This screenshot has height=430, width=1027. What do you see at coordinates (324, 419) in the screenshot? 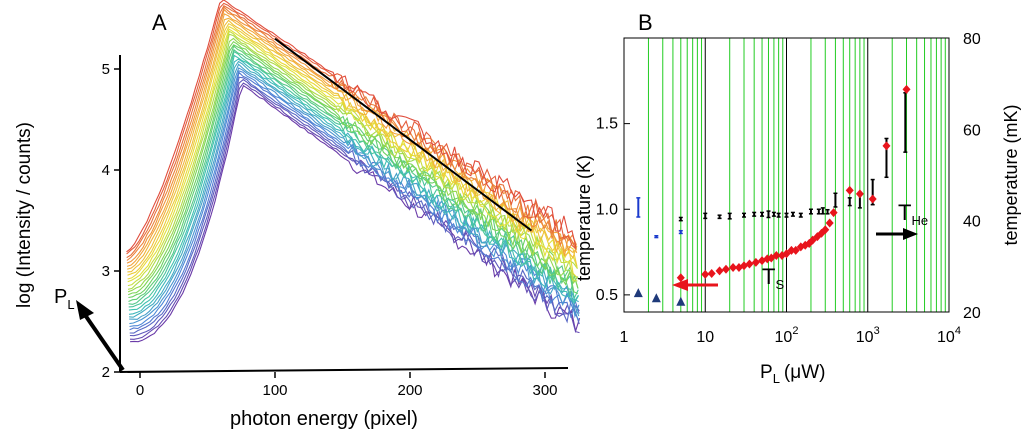
I see `a-x-axis-label: photon energy (pixel)` at bounding box center [324, 419].